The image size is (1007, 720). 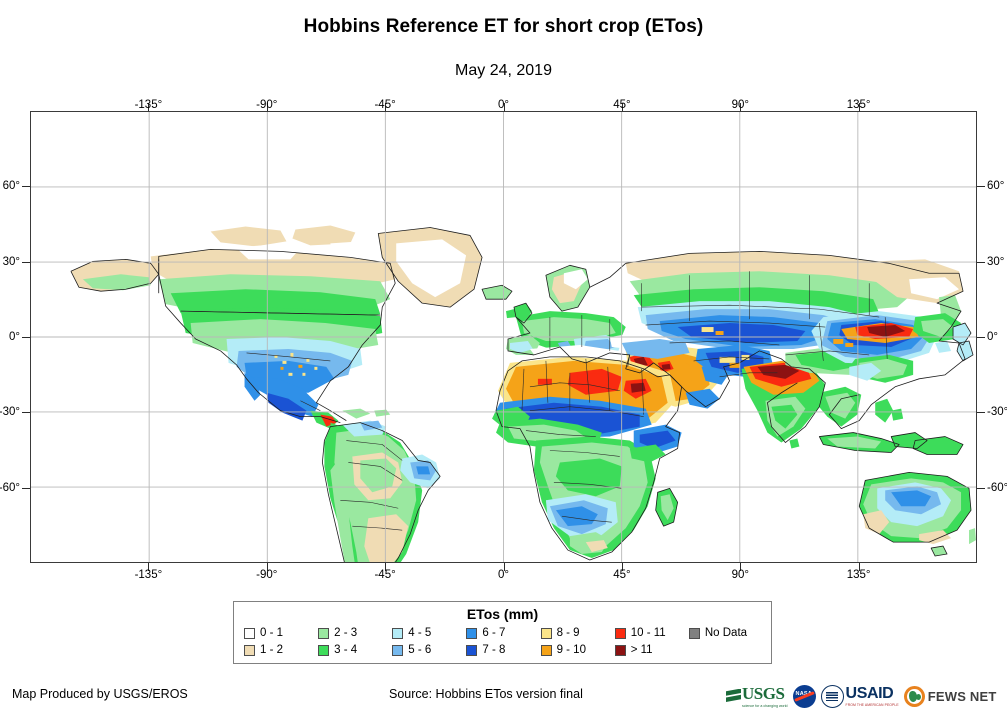 I want to click on x-axis-tick-top: -90°, so click(x=267, y=105).